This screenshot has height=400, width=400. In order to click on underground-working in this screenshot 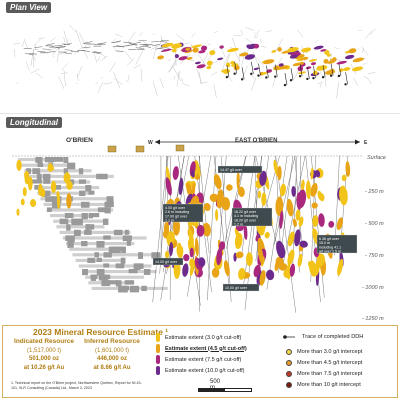, I will do `click(119, 272)`.